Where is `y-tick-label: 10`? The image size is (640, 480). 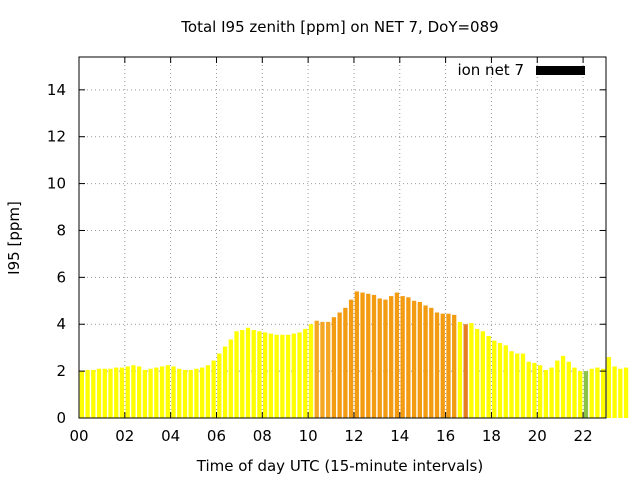
y-tick-label: 10 is located at coordinates (56, 184).